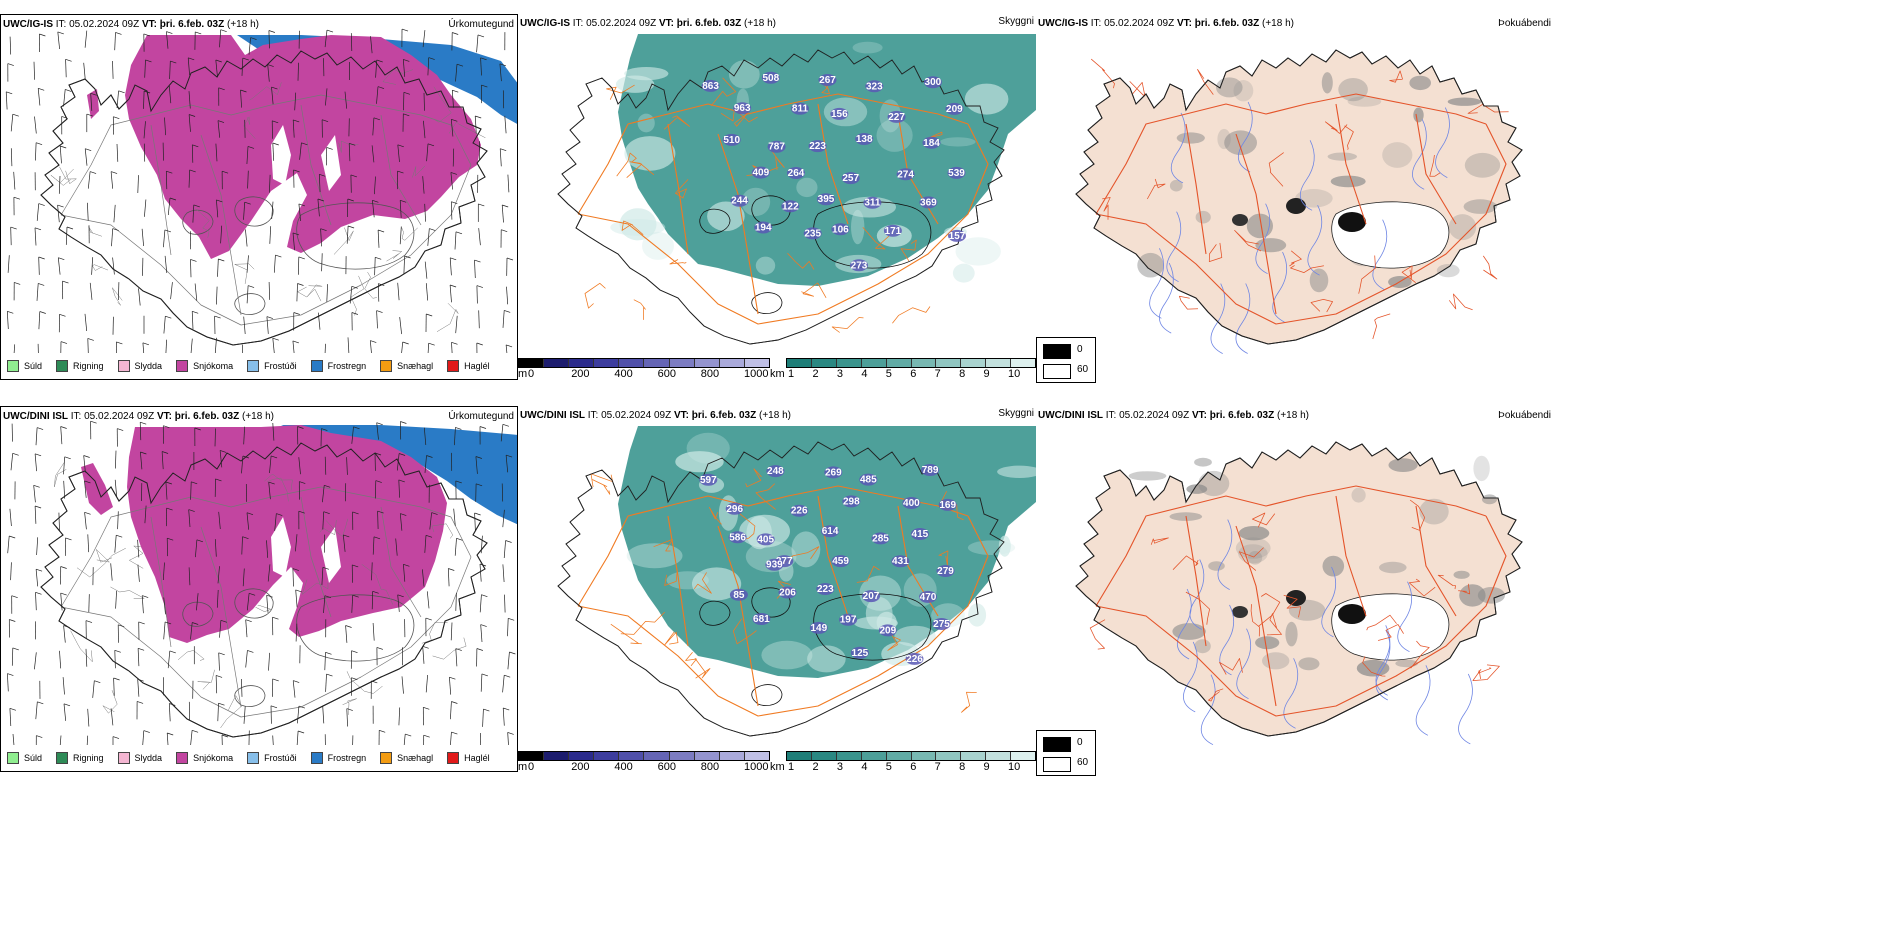 This screenshot has height=950, width=1900. Describe the element at coordinates (941, 624) in the screenshot. I see `cloud-base-max-label: 275` at that location.